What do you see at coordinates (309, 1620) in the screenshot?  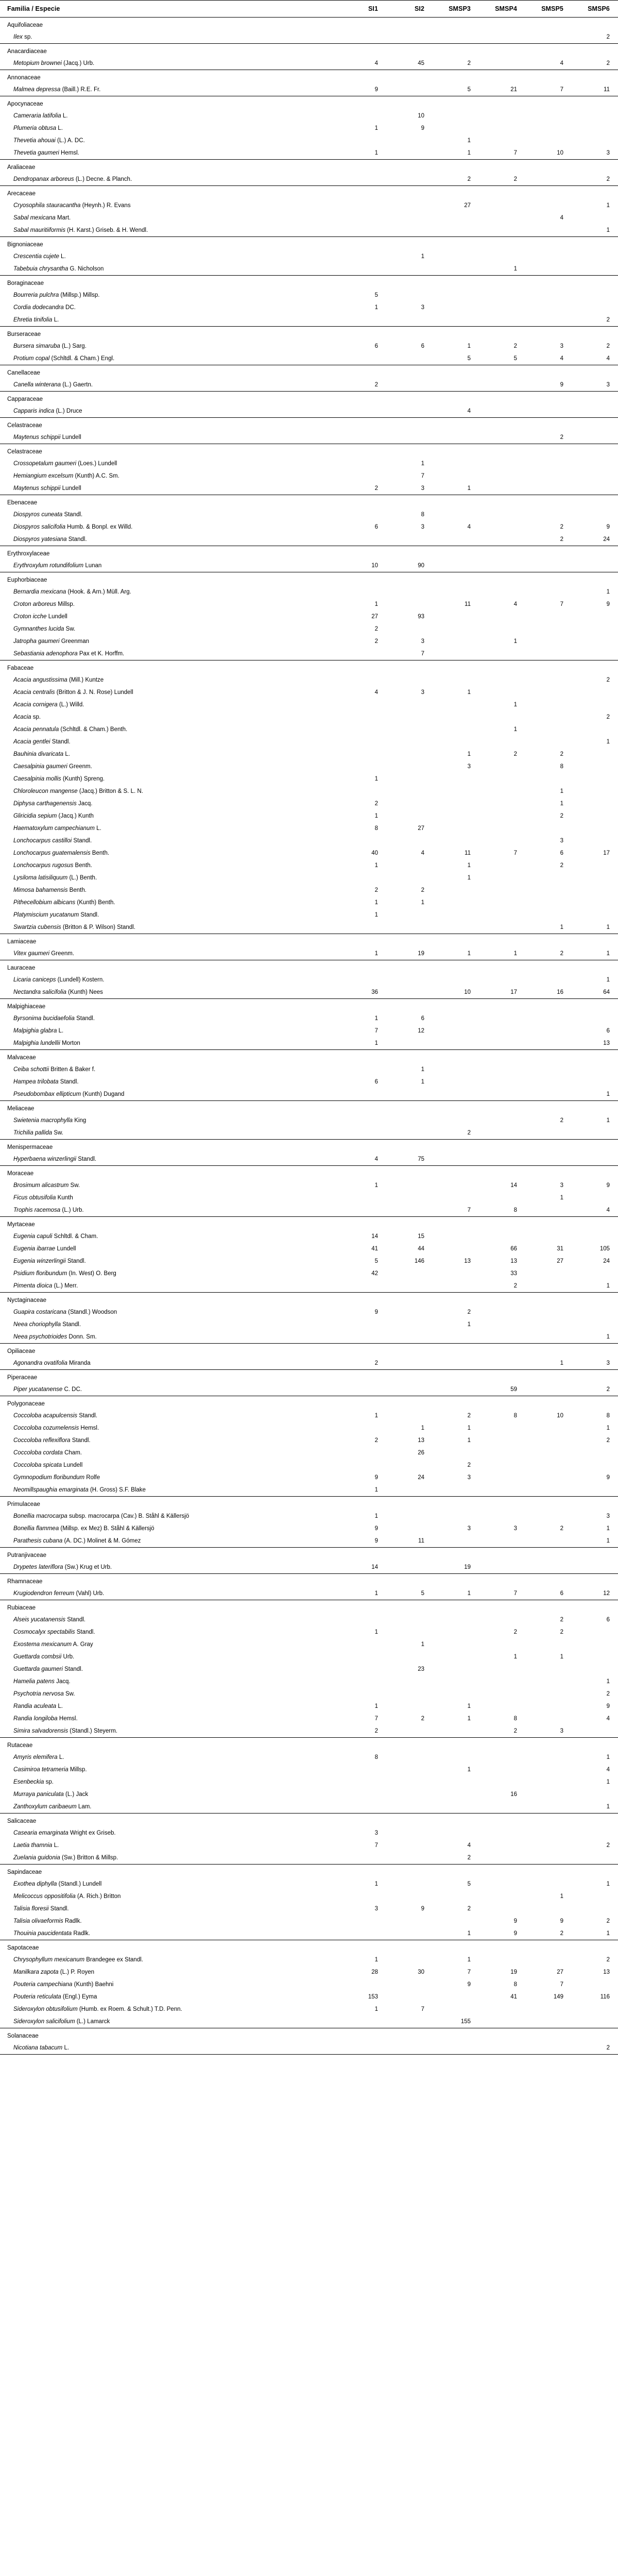 I see `species-row: Alseis yucatanensis Standl. 2 6` at bounding box center [309, 1620].